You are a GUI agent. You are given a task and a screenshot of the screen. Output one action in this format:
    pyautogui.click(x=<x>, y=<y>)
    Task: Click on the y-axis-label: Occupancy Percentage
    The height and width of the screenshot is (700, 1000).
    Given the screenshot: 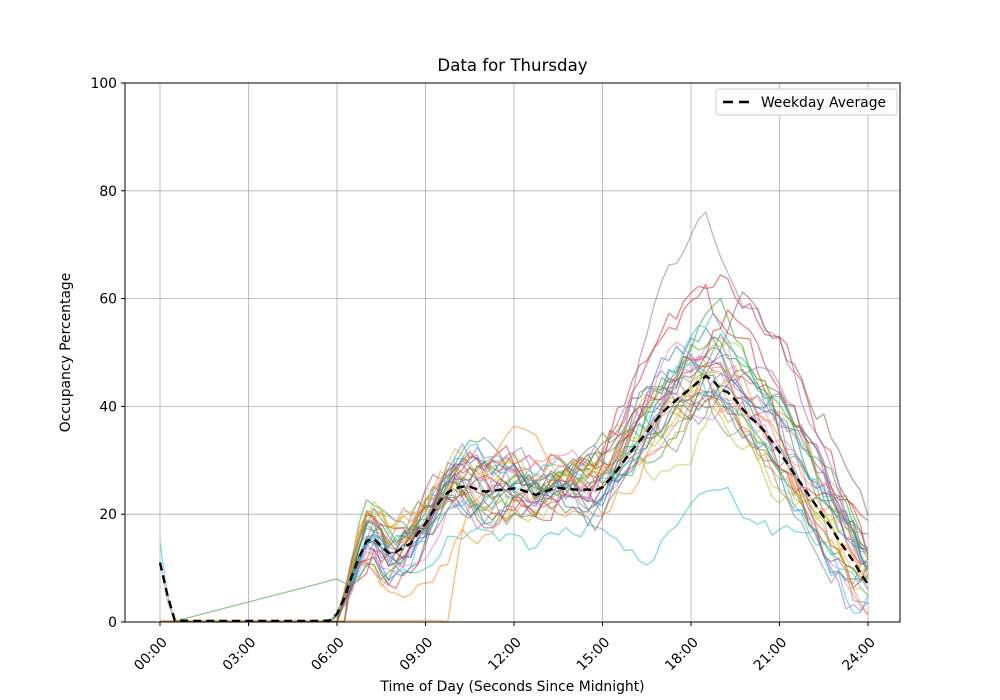 What is the action you would take?
    pyautogui.click(x=66, y=353)
    